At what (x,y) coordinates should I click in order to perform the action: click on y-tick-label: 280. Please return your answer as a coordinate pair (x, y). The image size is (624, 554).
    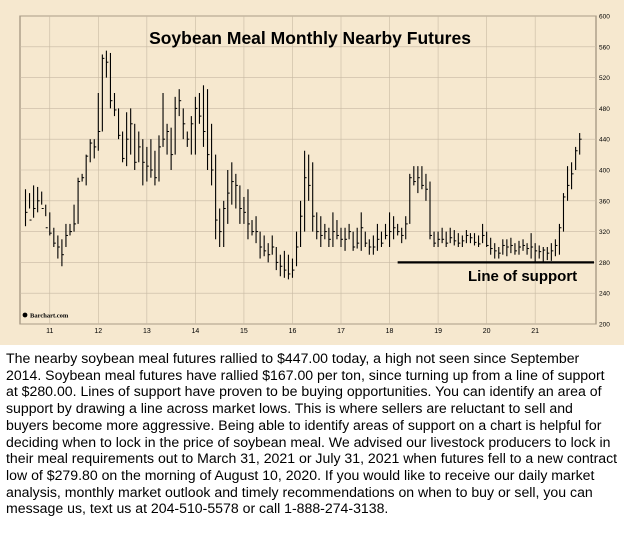
    Looking at the image, I should click on (604, 263).